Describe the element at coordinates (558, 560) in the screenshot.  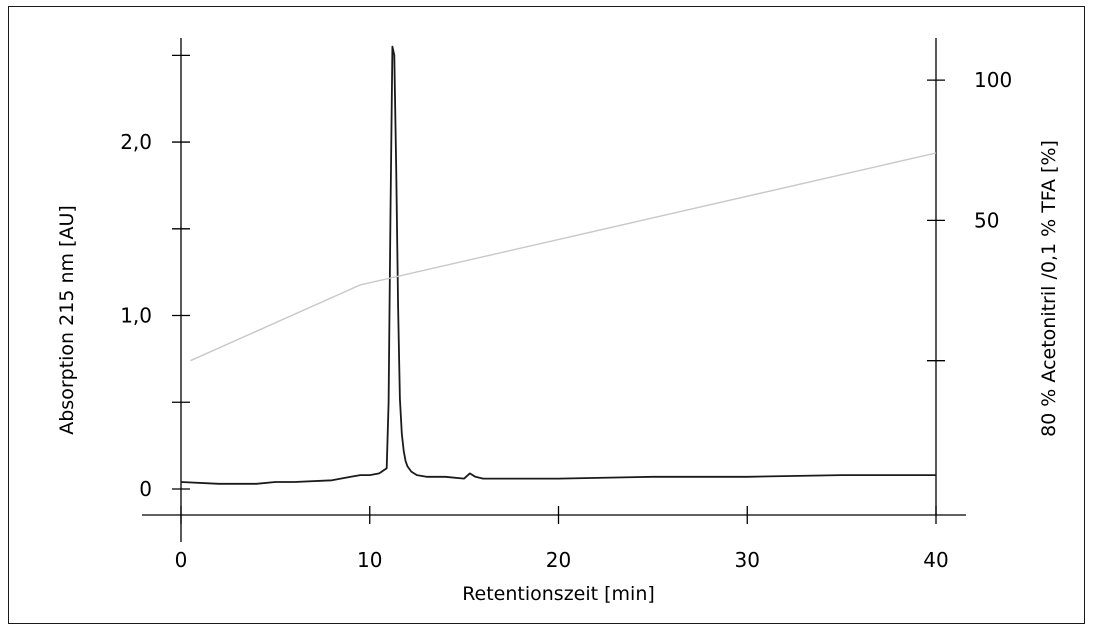
I see `x-tick-label-2: 20` at that location.